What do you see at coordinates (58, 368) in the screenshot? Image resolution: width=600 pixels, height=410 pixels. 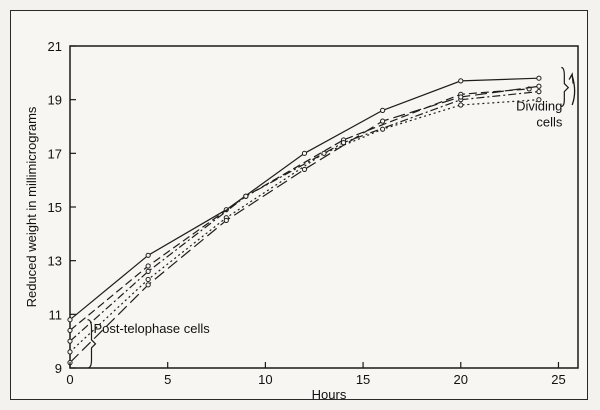 I see `y-tick-label: 9` at bounding box center [58, 368].